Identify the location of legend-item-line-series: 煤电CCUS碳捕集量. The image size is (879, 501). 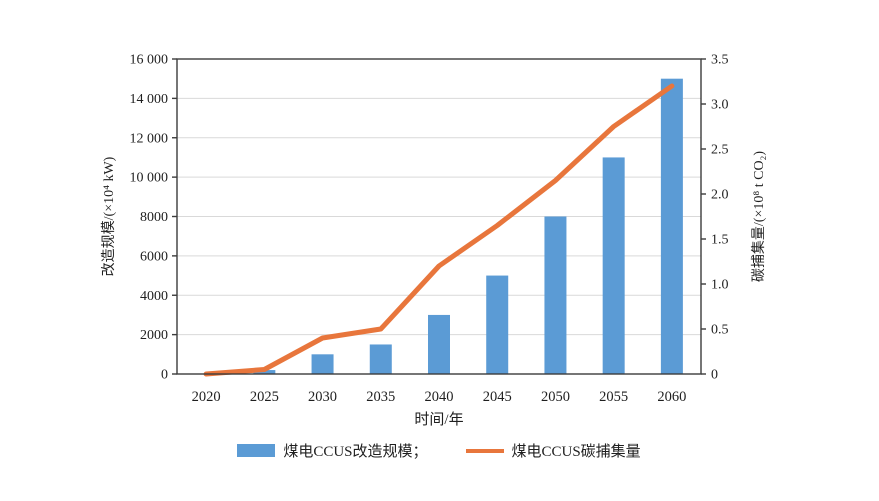
(553, 450).